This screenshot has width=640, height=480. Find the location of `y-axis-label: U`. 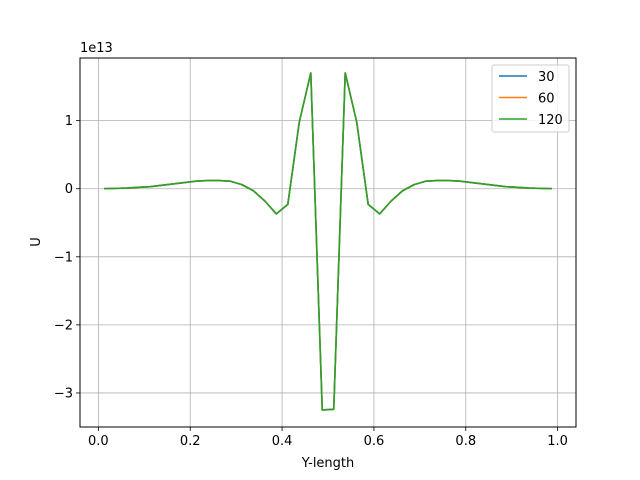

y-axis-label: U is located at coordinates (36, 242).